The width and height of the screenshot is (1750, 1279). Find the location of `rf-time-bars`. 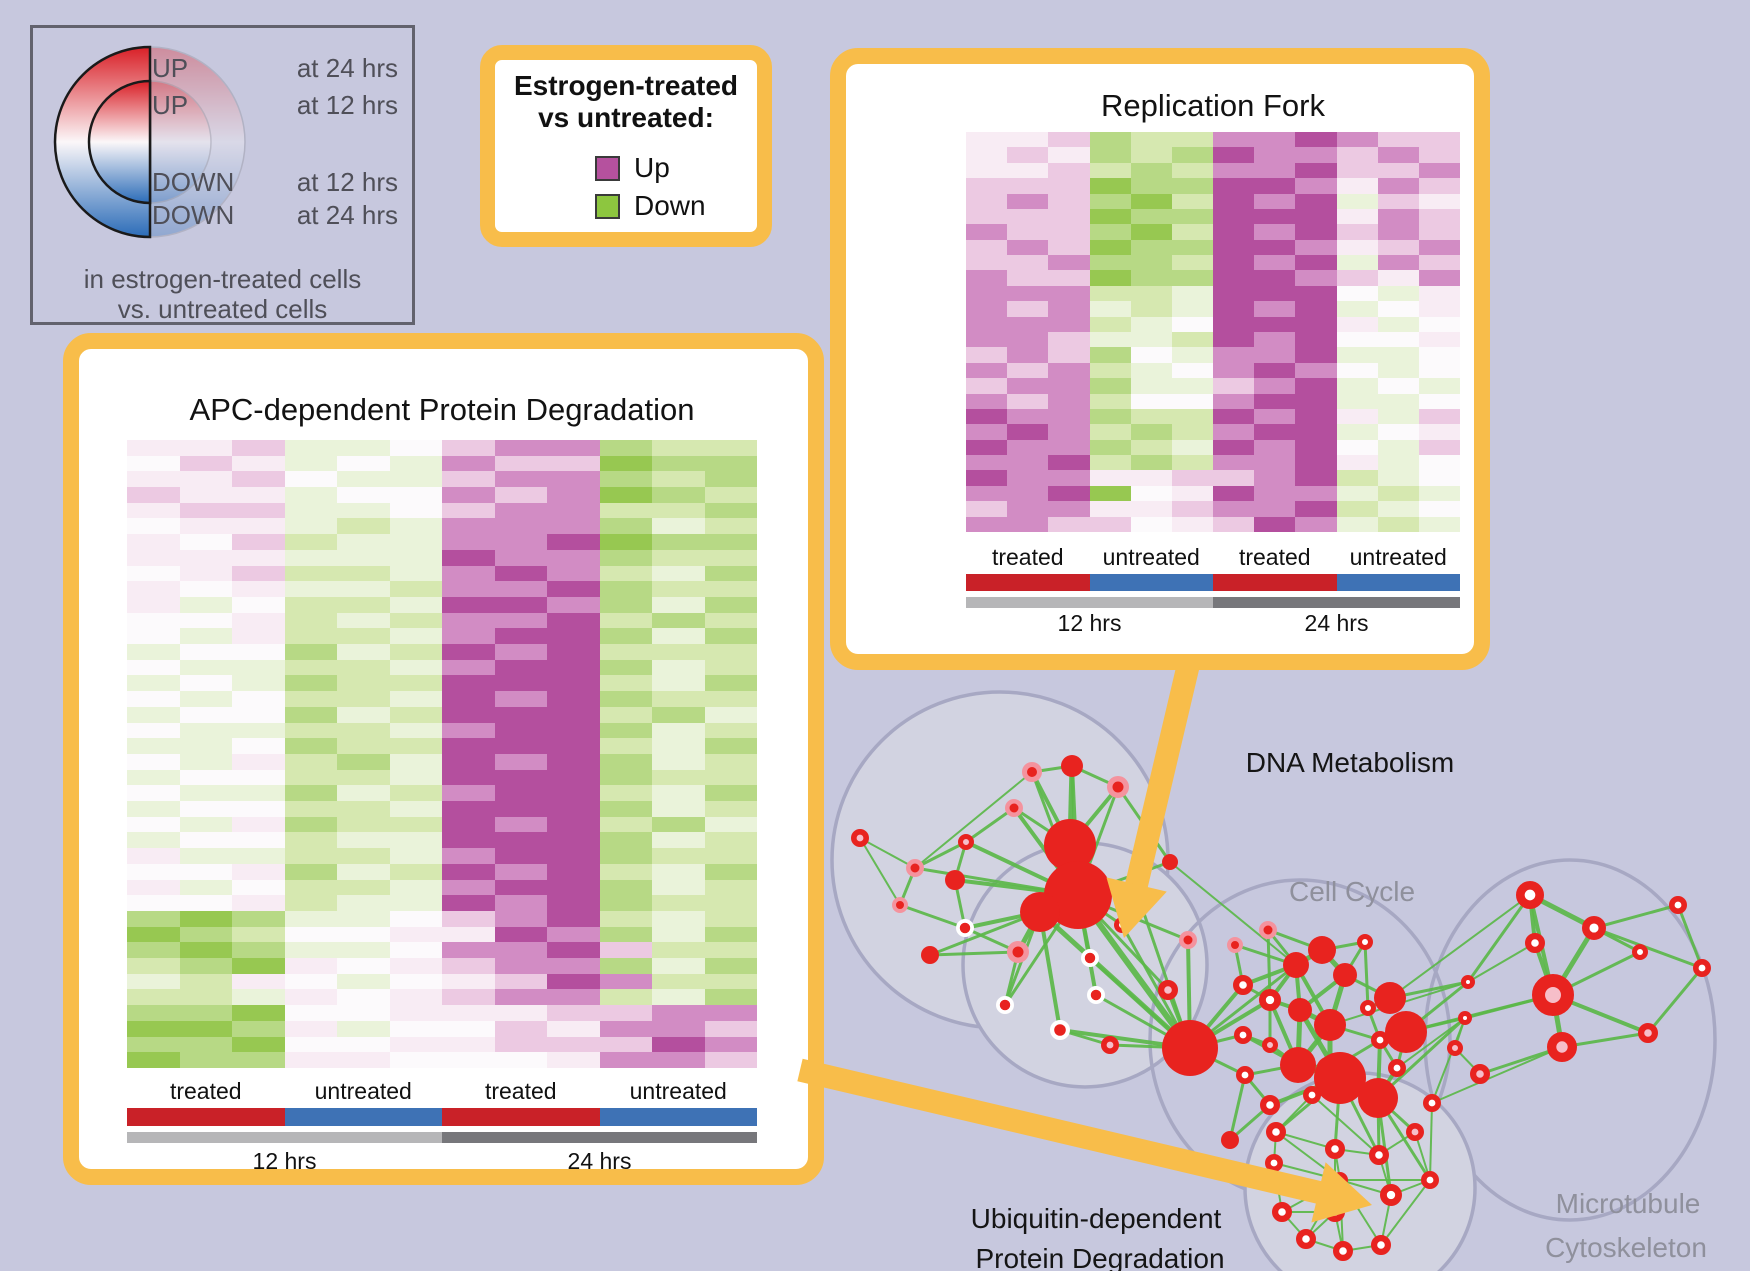

rf-time-bars is located at coordinates (1213, 602).